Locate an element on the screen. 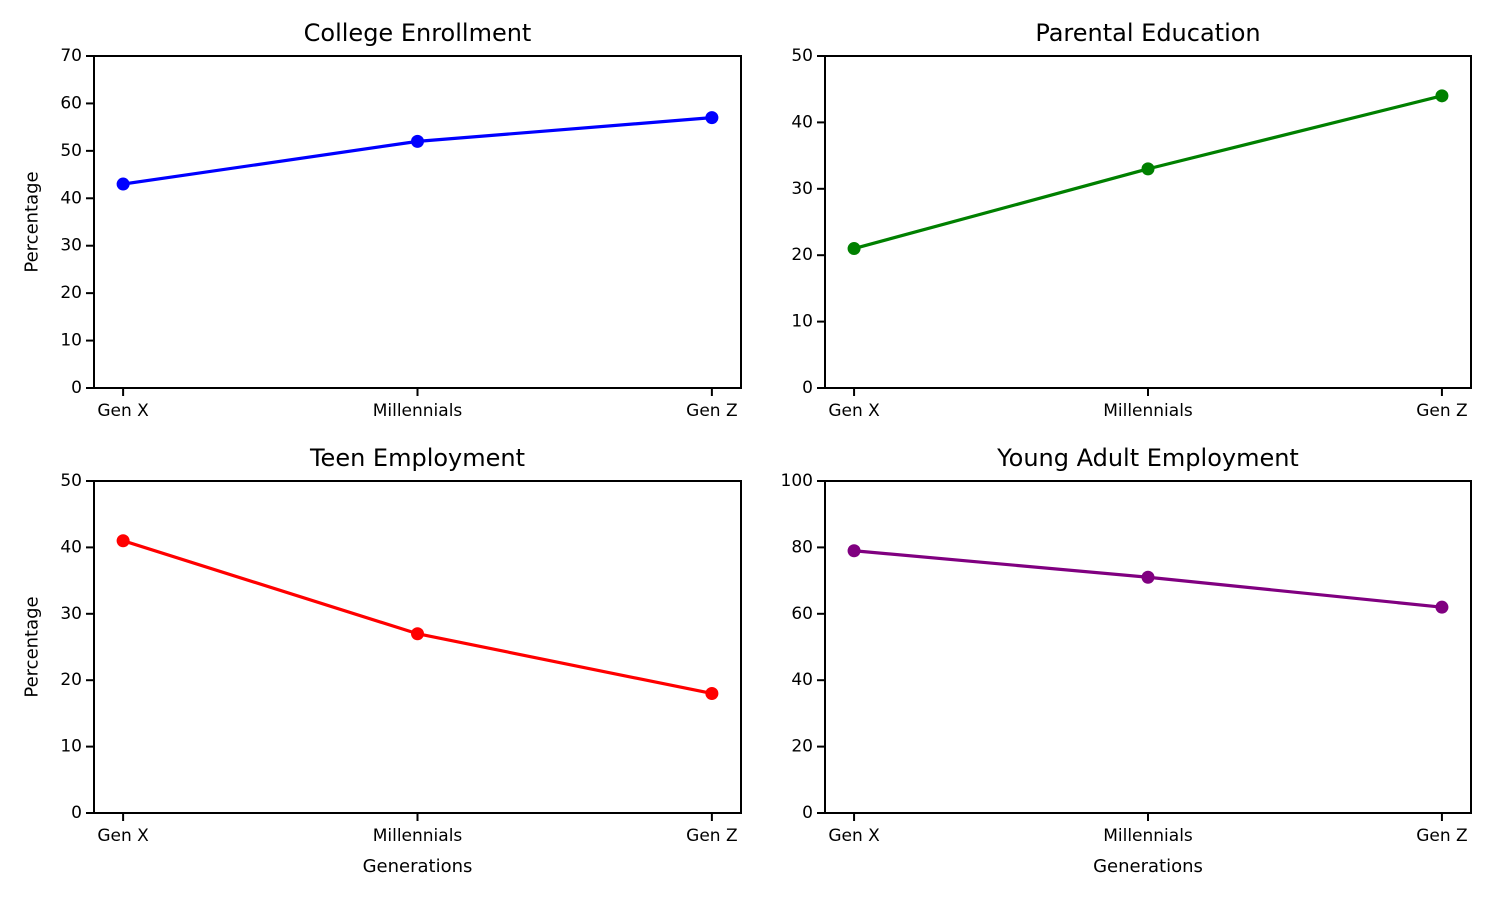  y-axis: 0 10 20 30 40 50 60 70 is located at coordinates (77, 222).